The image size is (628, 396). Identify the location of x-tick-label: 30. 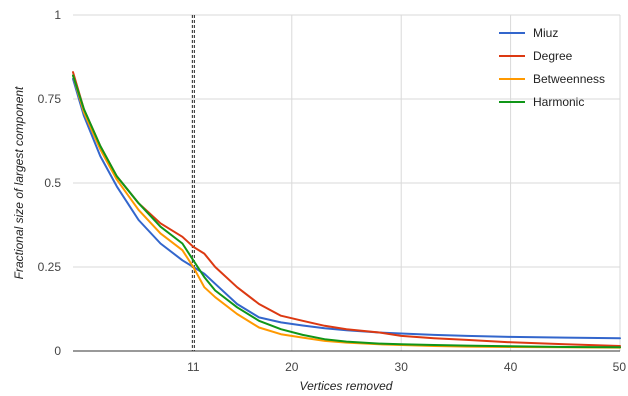
(402, 367).